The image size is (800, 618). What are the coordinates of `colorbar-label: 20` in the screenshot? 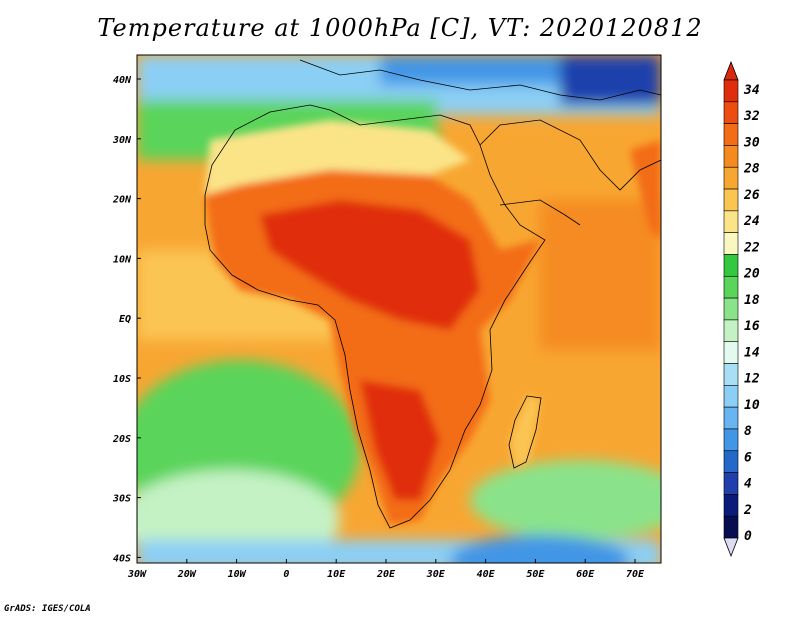 It's located at (751, 274).